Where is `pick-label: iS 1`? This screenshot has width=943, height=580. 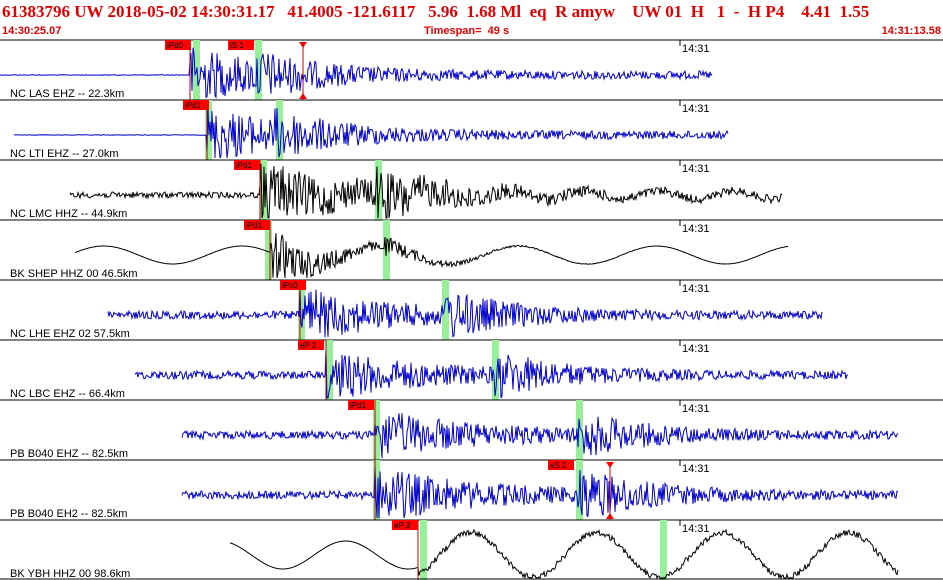 pick-label: iS 1 is located at coordinates (237, 45).